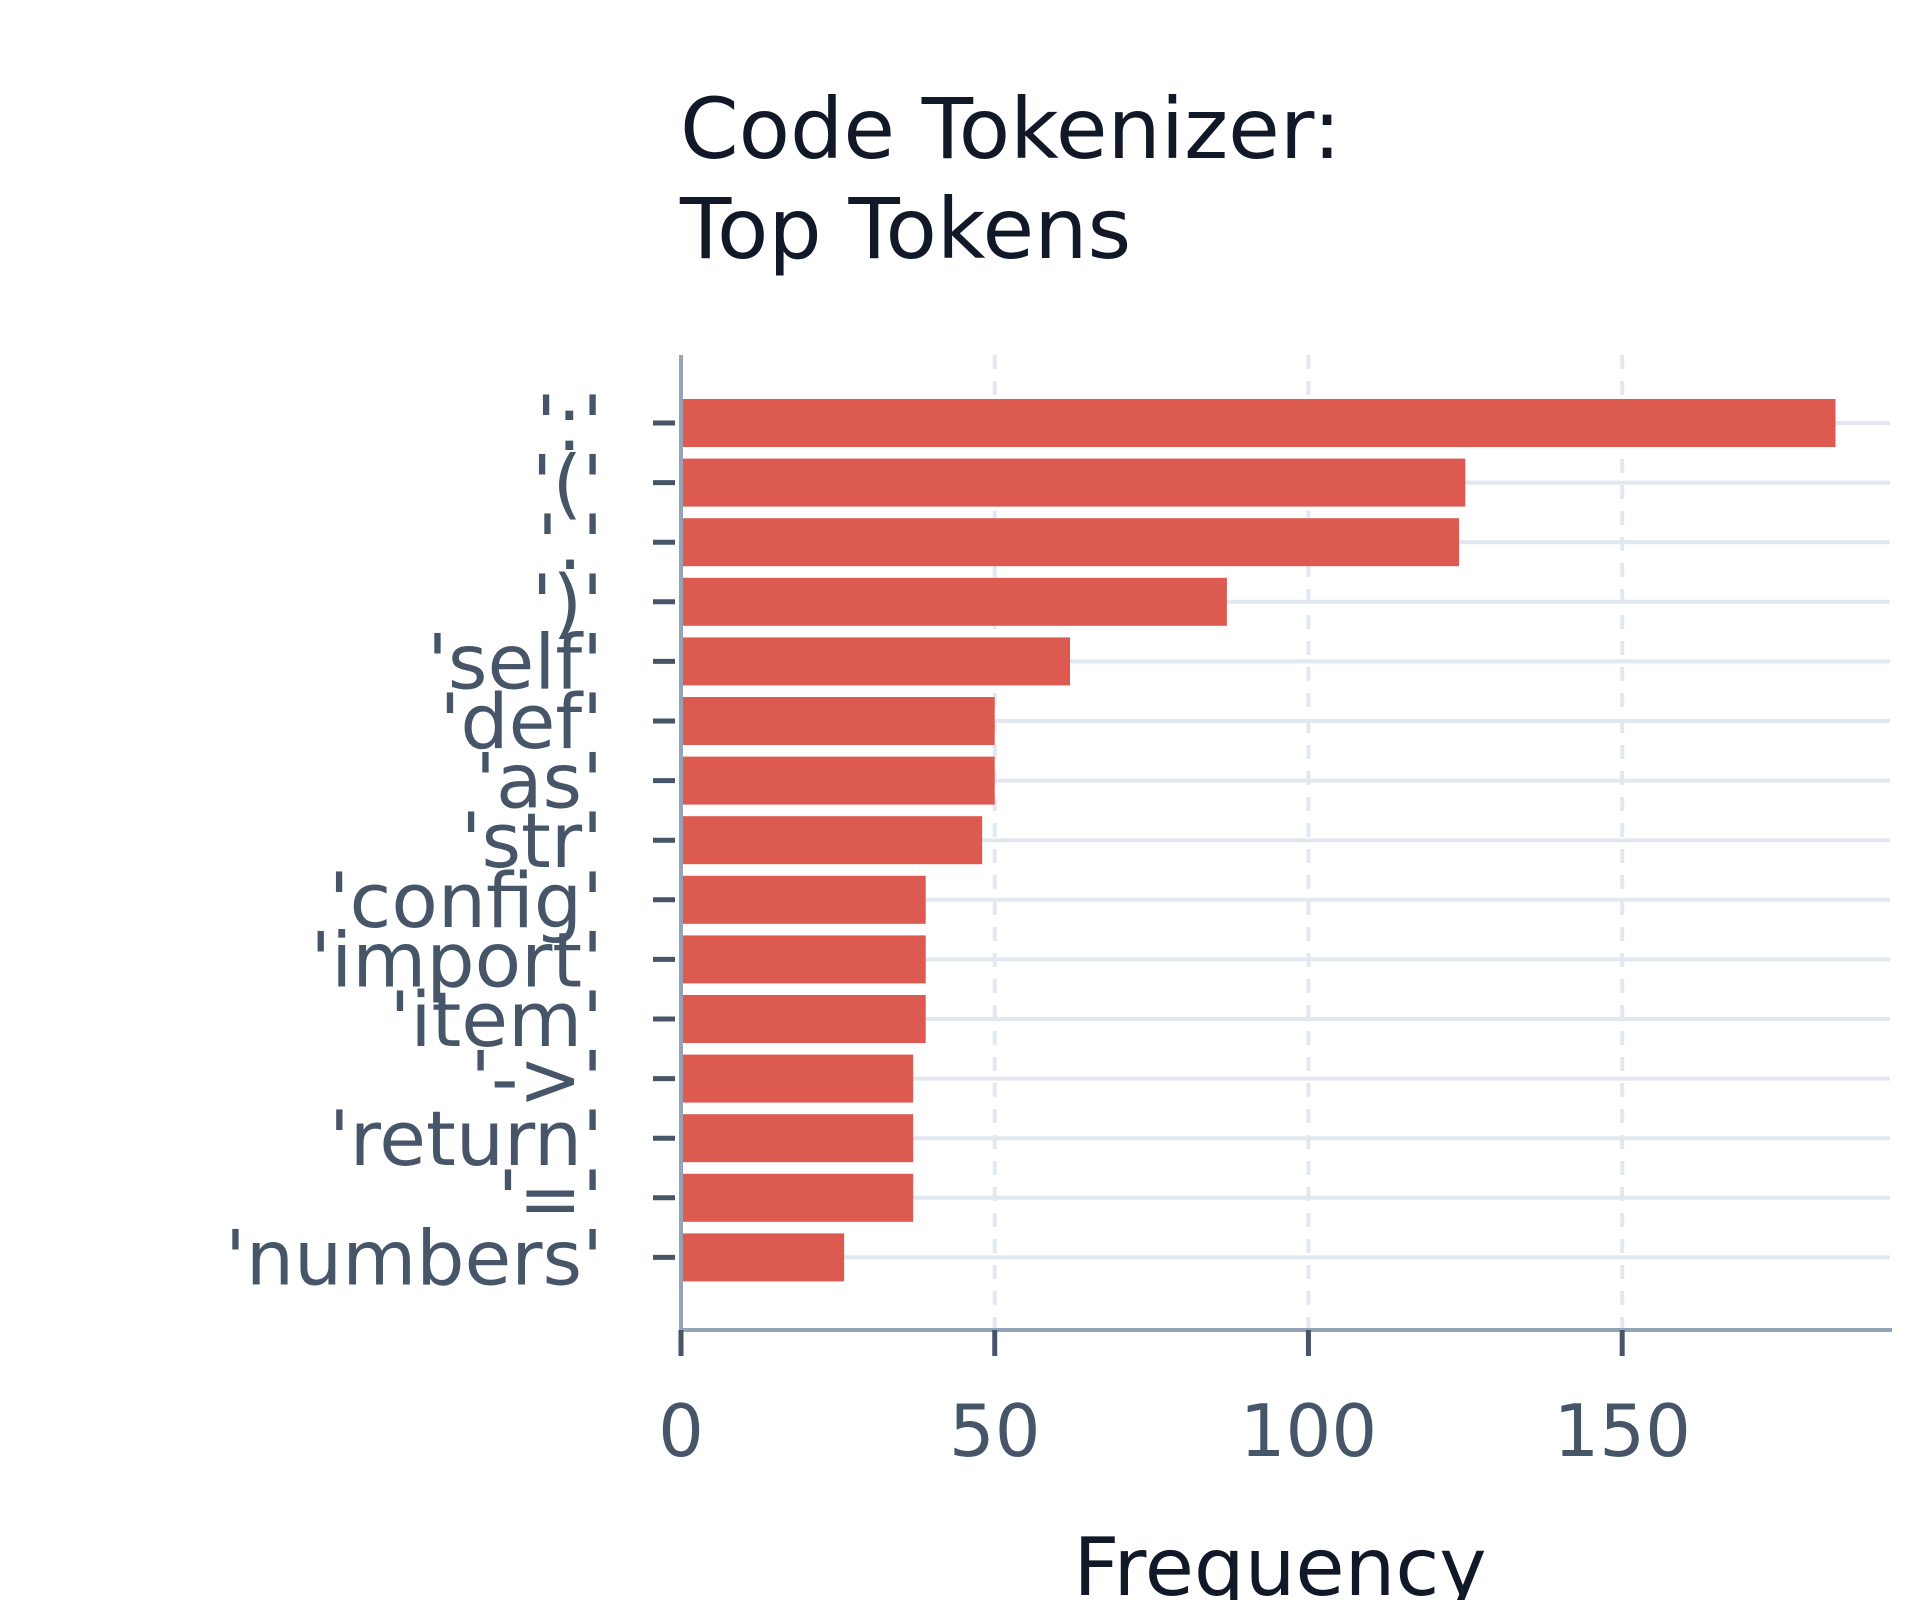  Describe the element at coordinates (567, 483) in the screenshot. I see `y-tick-label: '('` at that location.